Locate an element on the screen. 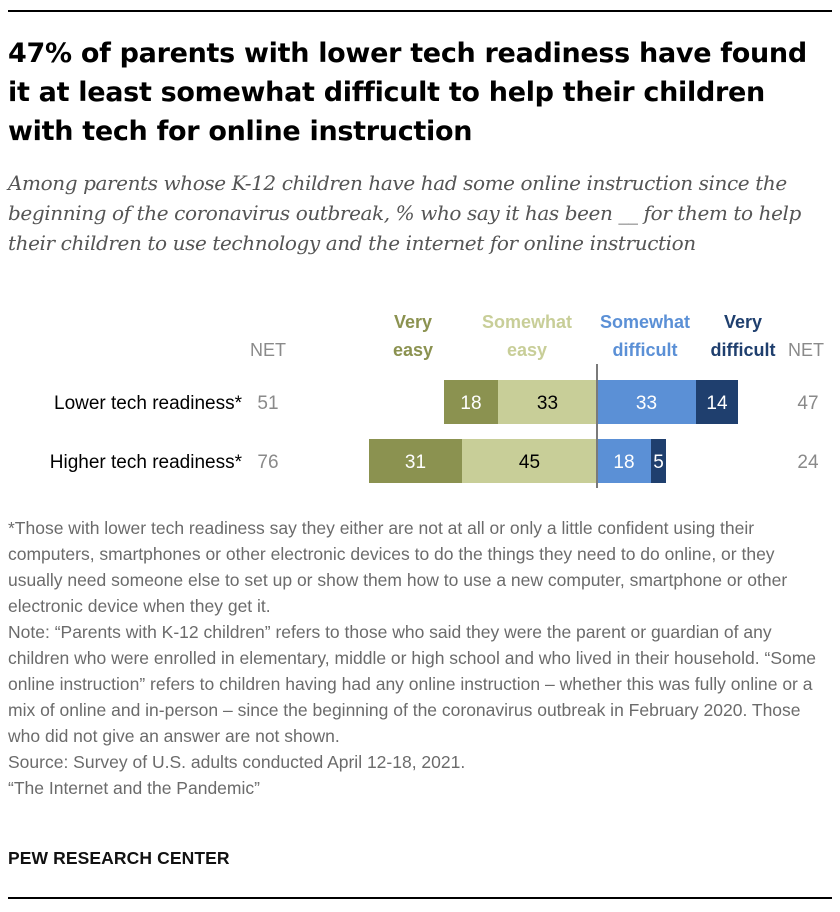 This screenshot has width=840, height=912. bar-value-label: 5 is located at coordinates (658, 462).